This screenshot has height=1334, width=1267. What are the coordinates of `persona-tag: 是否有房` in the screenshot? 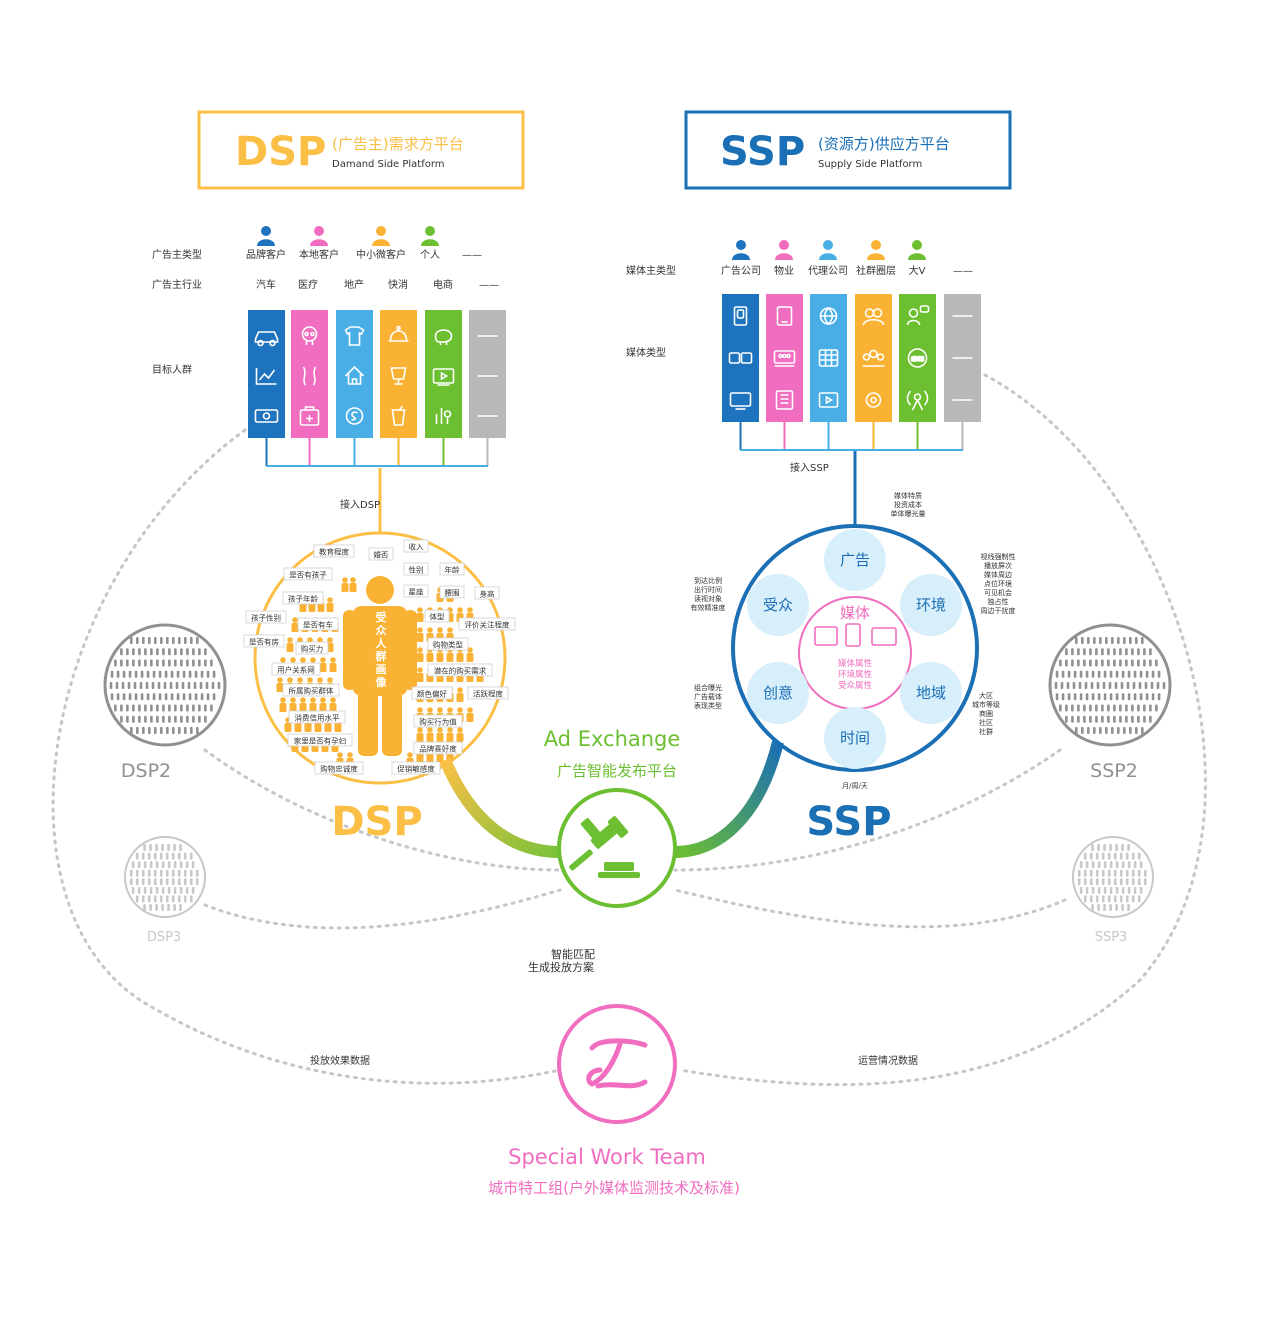 It's located at (264, 642).